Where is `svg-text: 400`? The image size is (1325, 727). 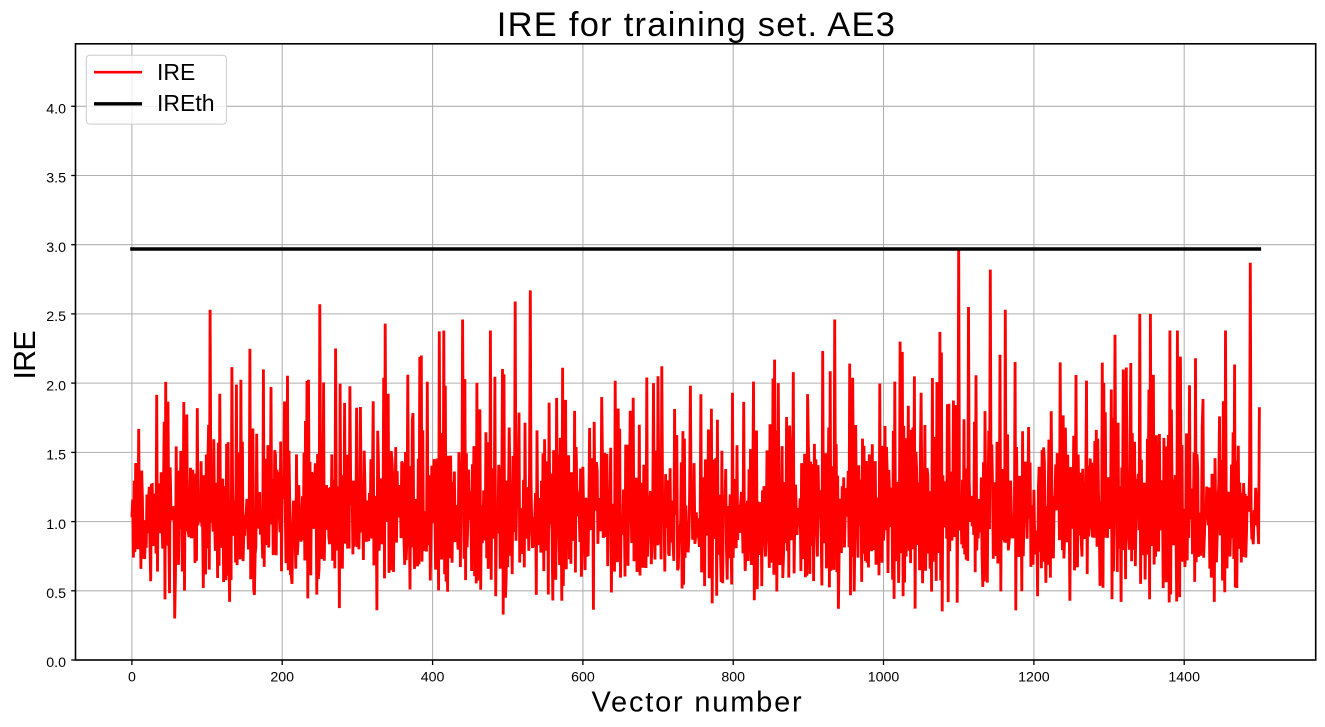
svg-text: 400 is located at coordinates (433, 678).